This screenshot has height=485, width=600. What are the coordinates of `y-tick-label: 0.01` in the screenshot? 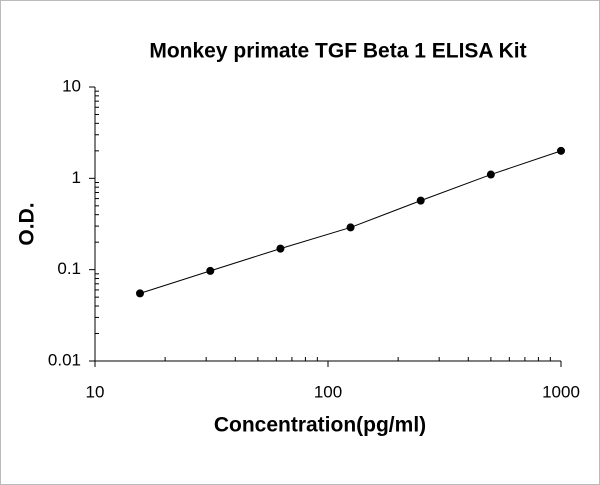 It's located at (64, 359).